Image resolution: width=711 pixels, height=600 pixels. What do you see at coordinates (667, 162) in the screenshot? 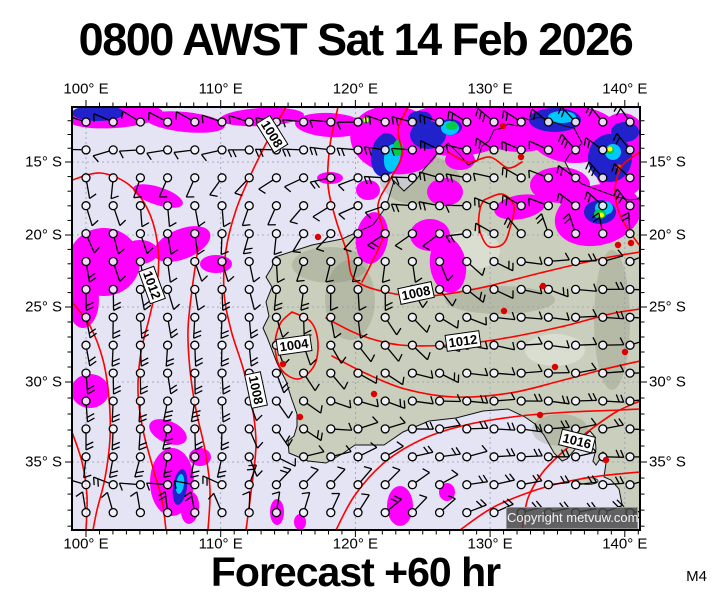
I see `lat-label-right: 15° S` at bounding box center [667, 162].